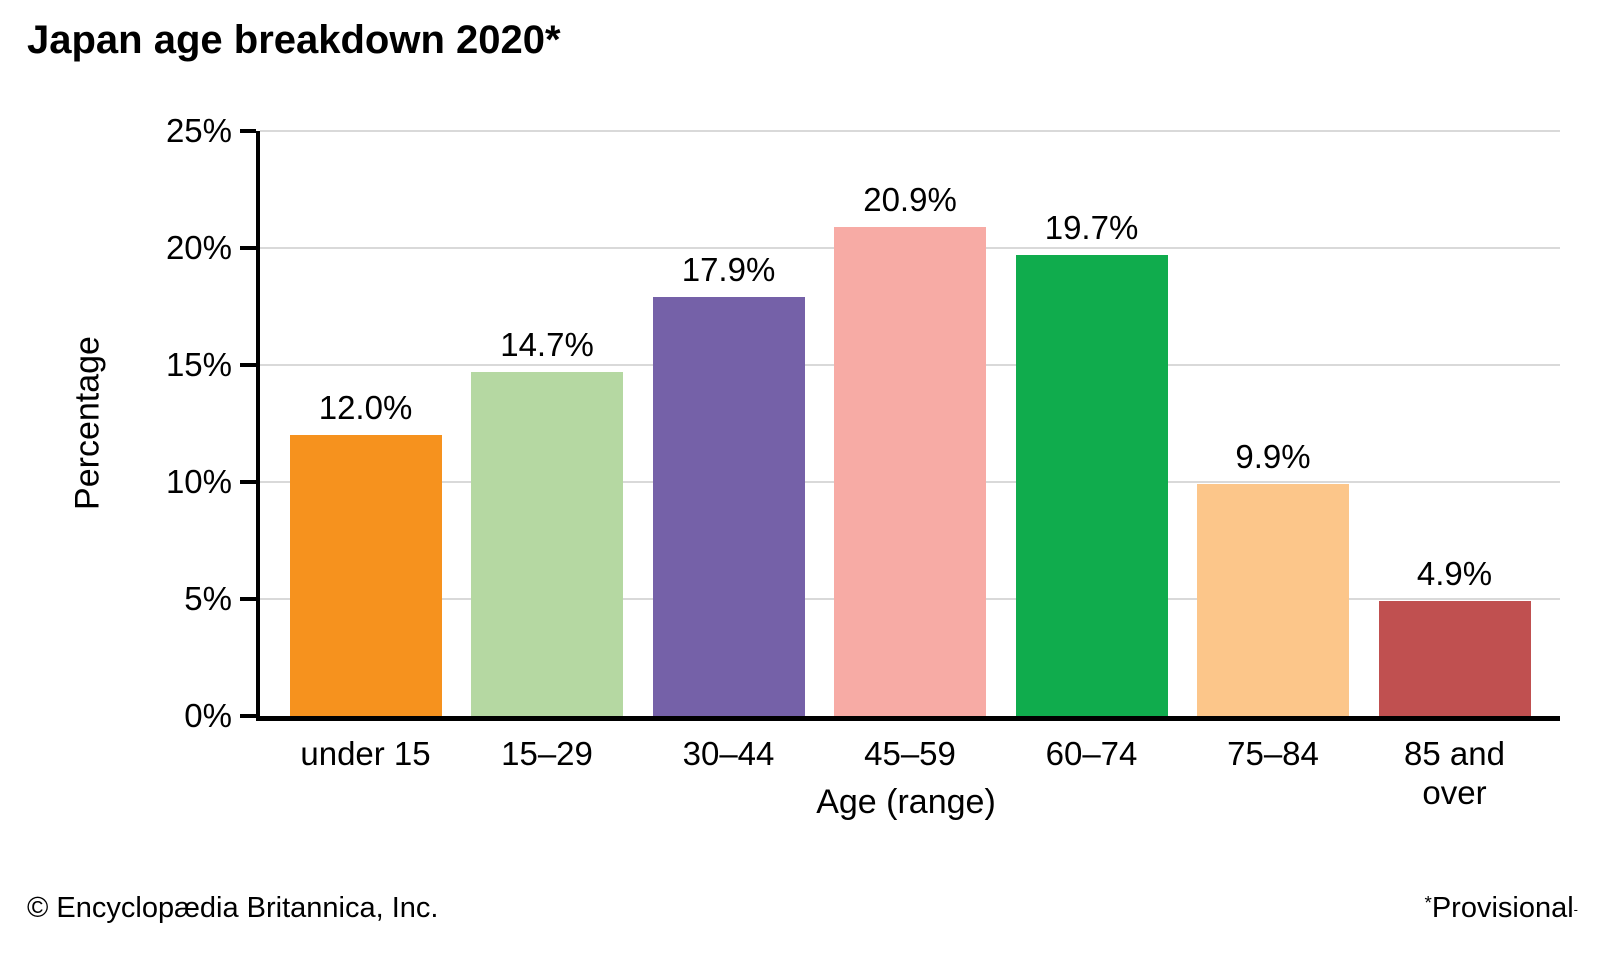 This screenshot has height=960, width=1600. I want to click on y-tick-label: 25%, so click(198, 130).